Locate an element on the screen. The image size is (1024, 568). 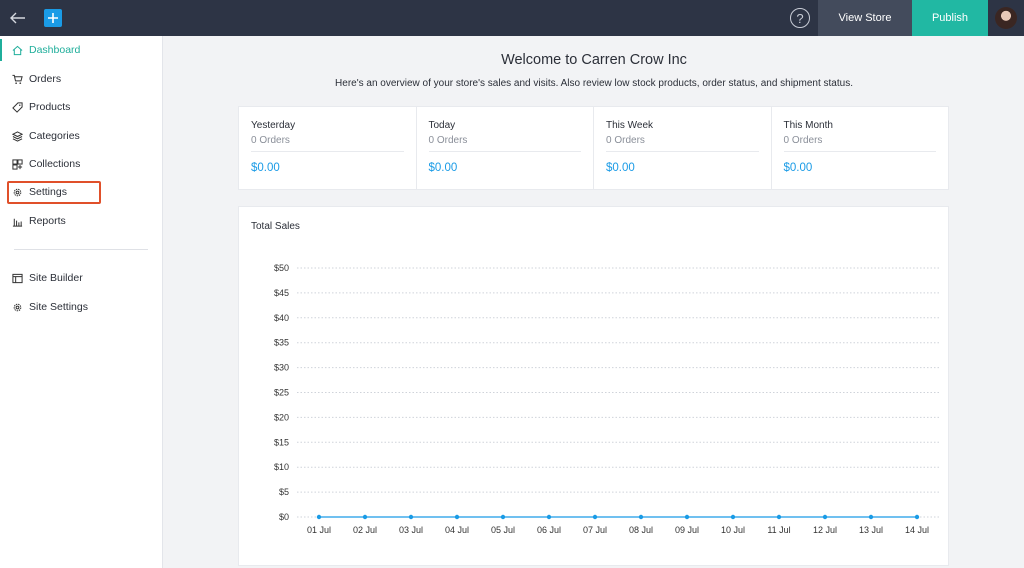
x-tick-label: 04 Jul is located at coordinates (457, 530).